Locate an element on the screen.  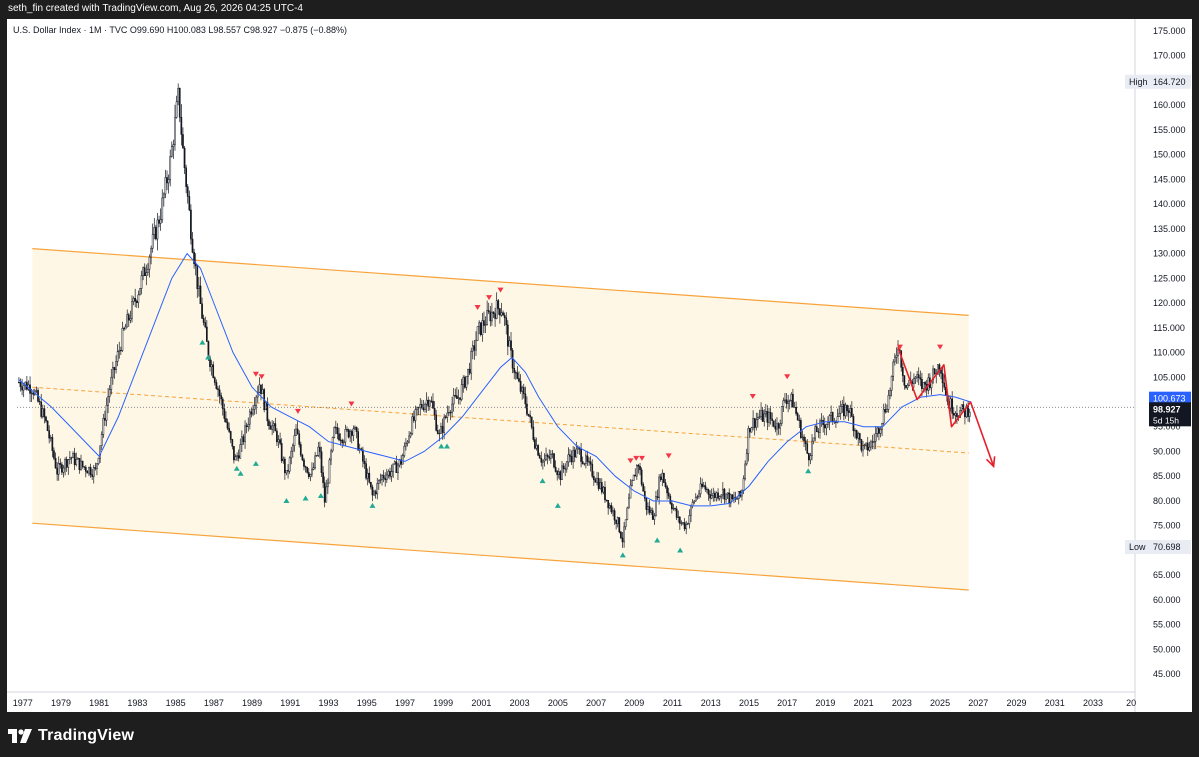
time-tick-label: 2025 is located at coordinates (940, 703).